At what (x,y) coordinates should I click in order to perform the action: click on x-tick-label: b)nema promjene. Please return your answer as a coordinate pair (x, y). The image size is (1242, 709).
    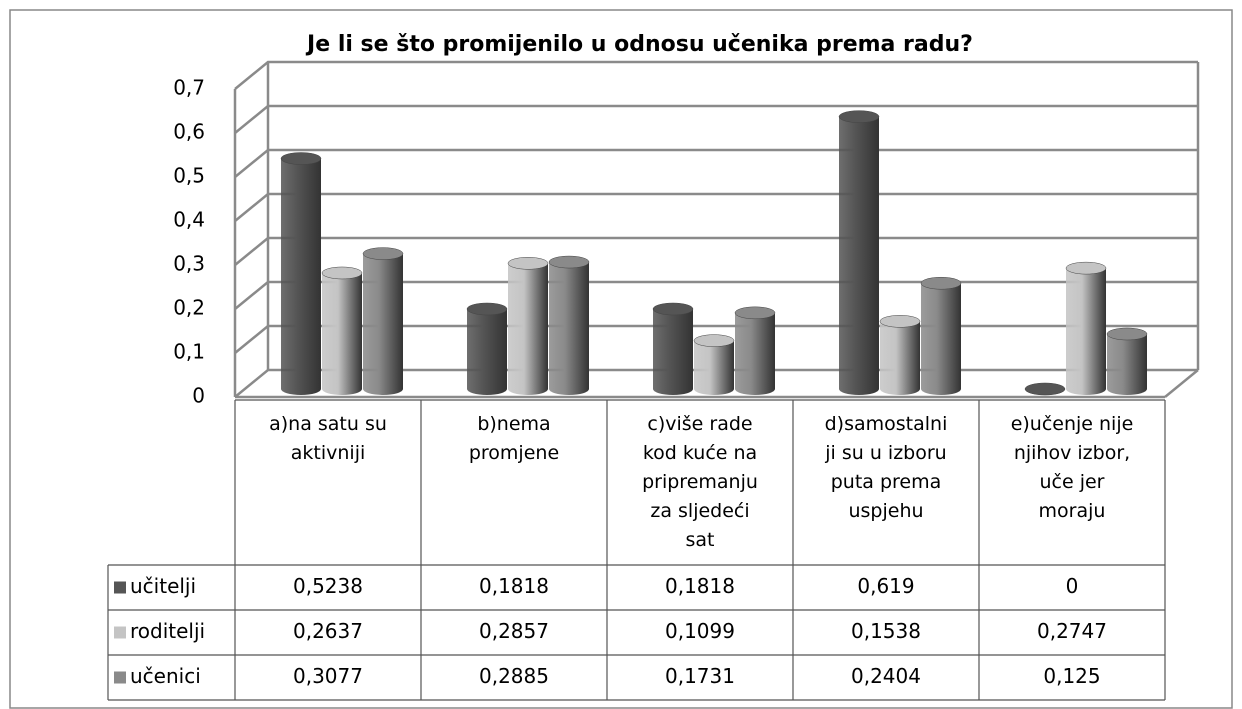
    Looking at the image, I should click on (514, 438).